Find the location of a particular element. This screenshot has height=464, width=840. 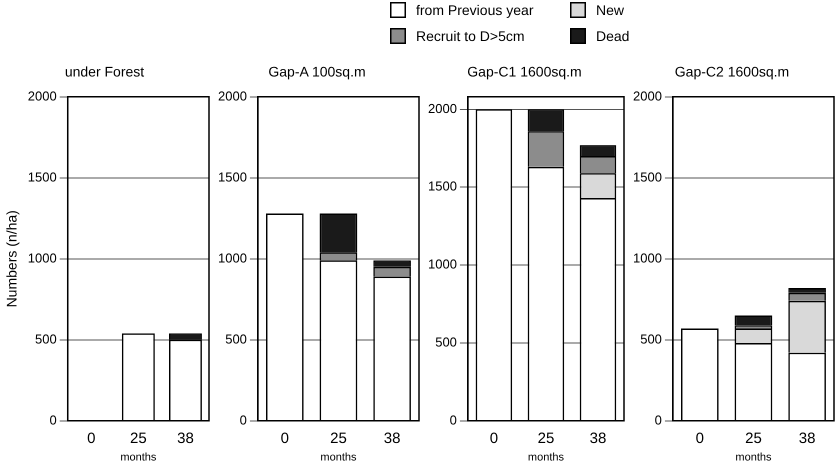

legend-label: New is located at coordinates (610, 10).